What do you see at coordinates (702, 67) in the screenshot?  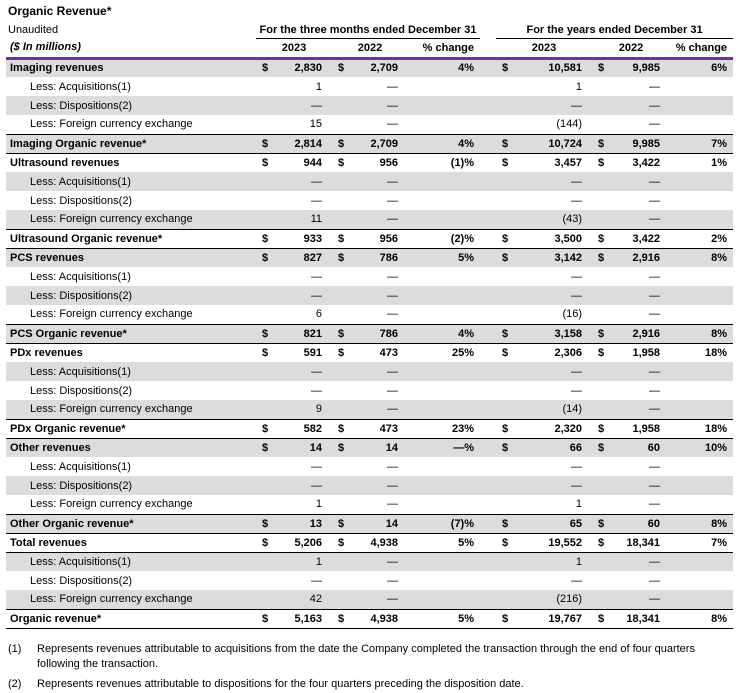 I see `value-year-pct-change: 6%` at bounding box center [702, 67].